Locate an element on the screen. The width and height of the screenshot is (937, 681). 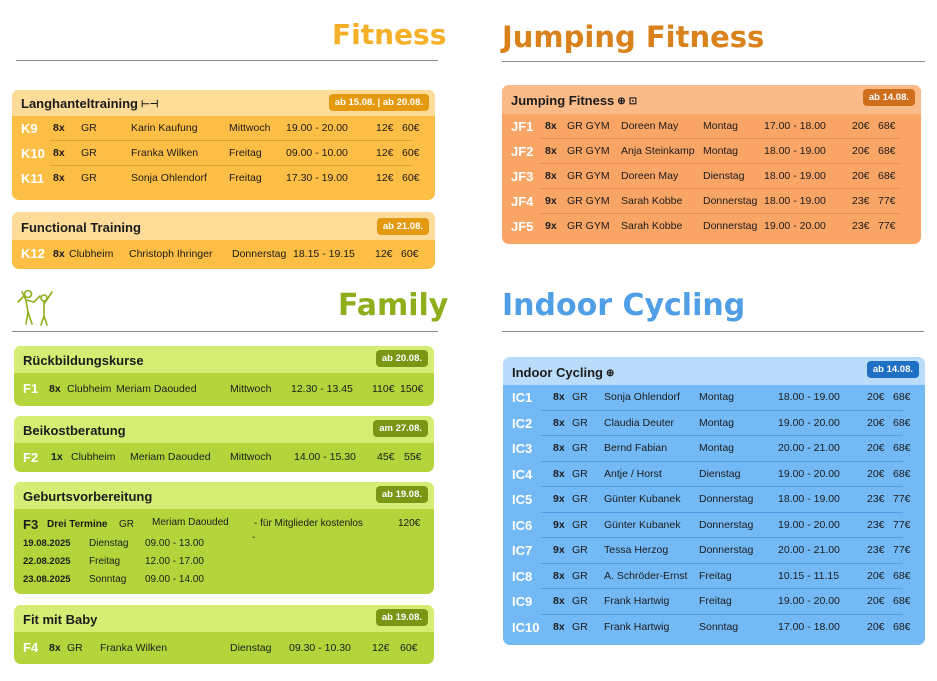
row-code: K11 is located at coordinates (33, 178).